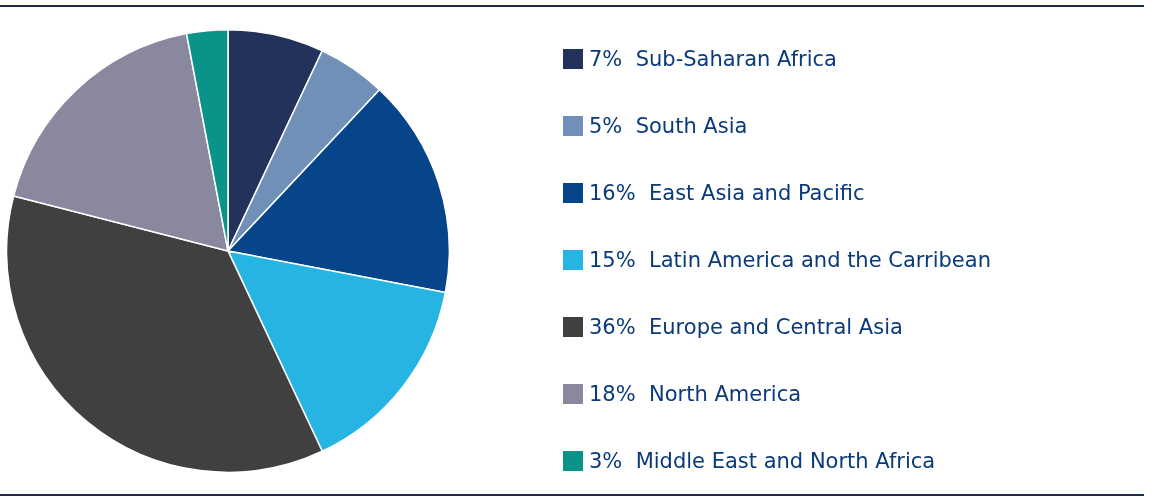 The width and height of the screenshot is (1152, 503). Describe the element at coordinates (668, 126) in the screenshot. I see `legend-label: 5% South Asia` at that location.